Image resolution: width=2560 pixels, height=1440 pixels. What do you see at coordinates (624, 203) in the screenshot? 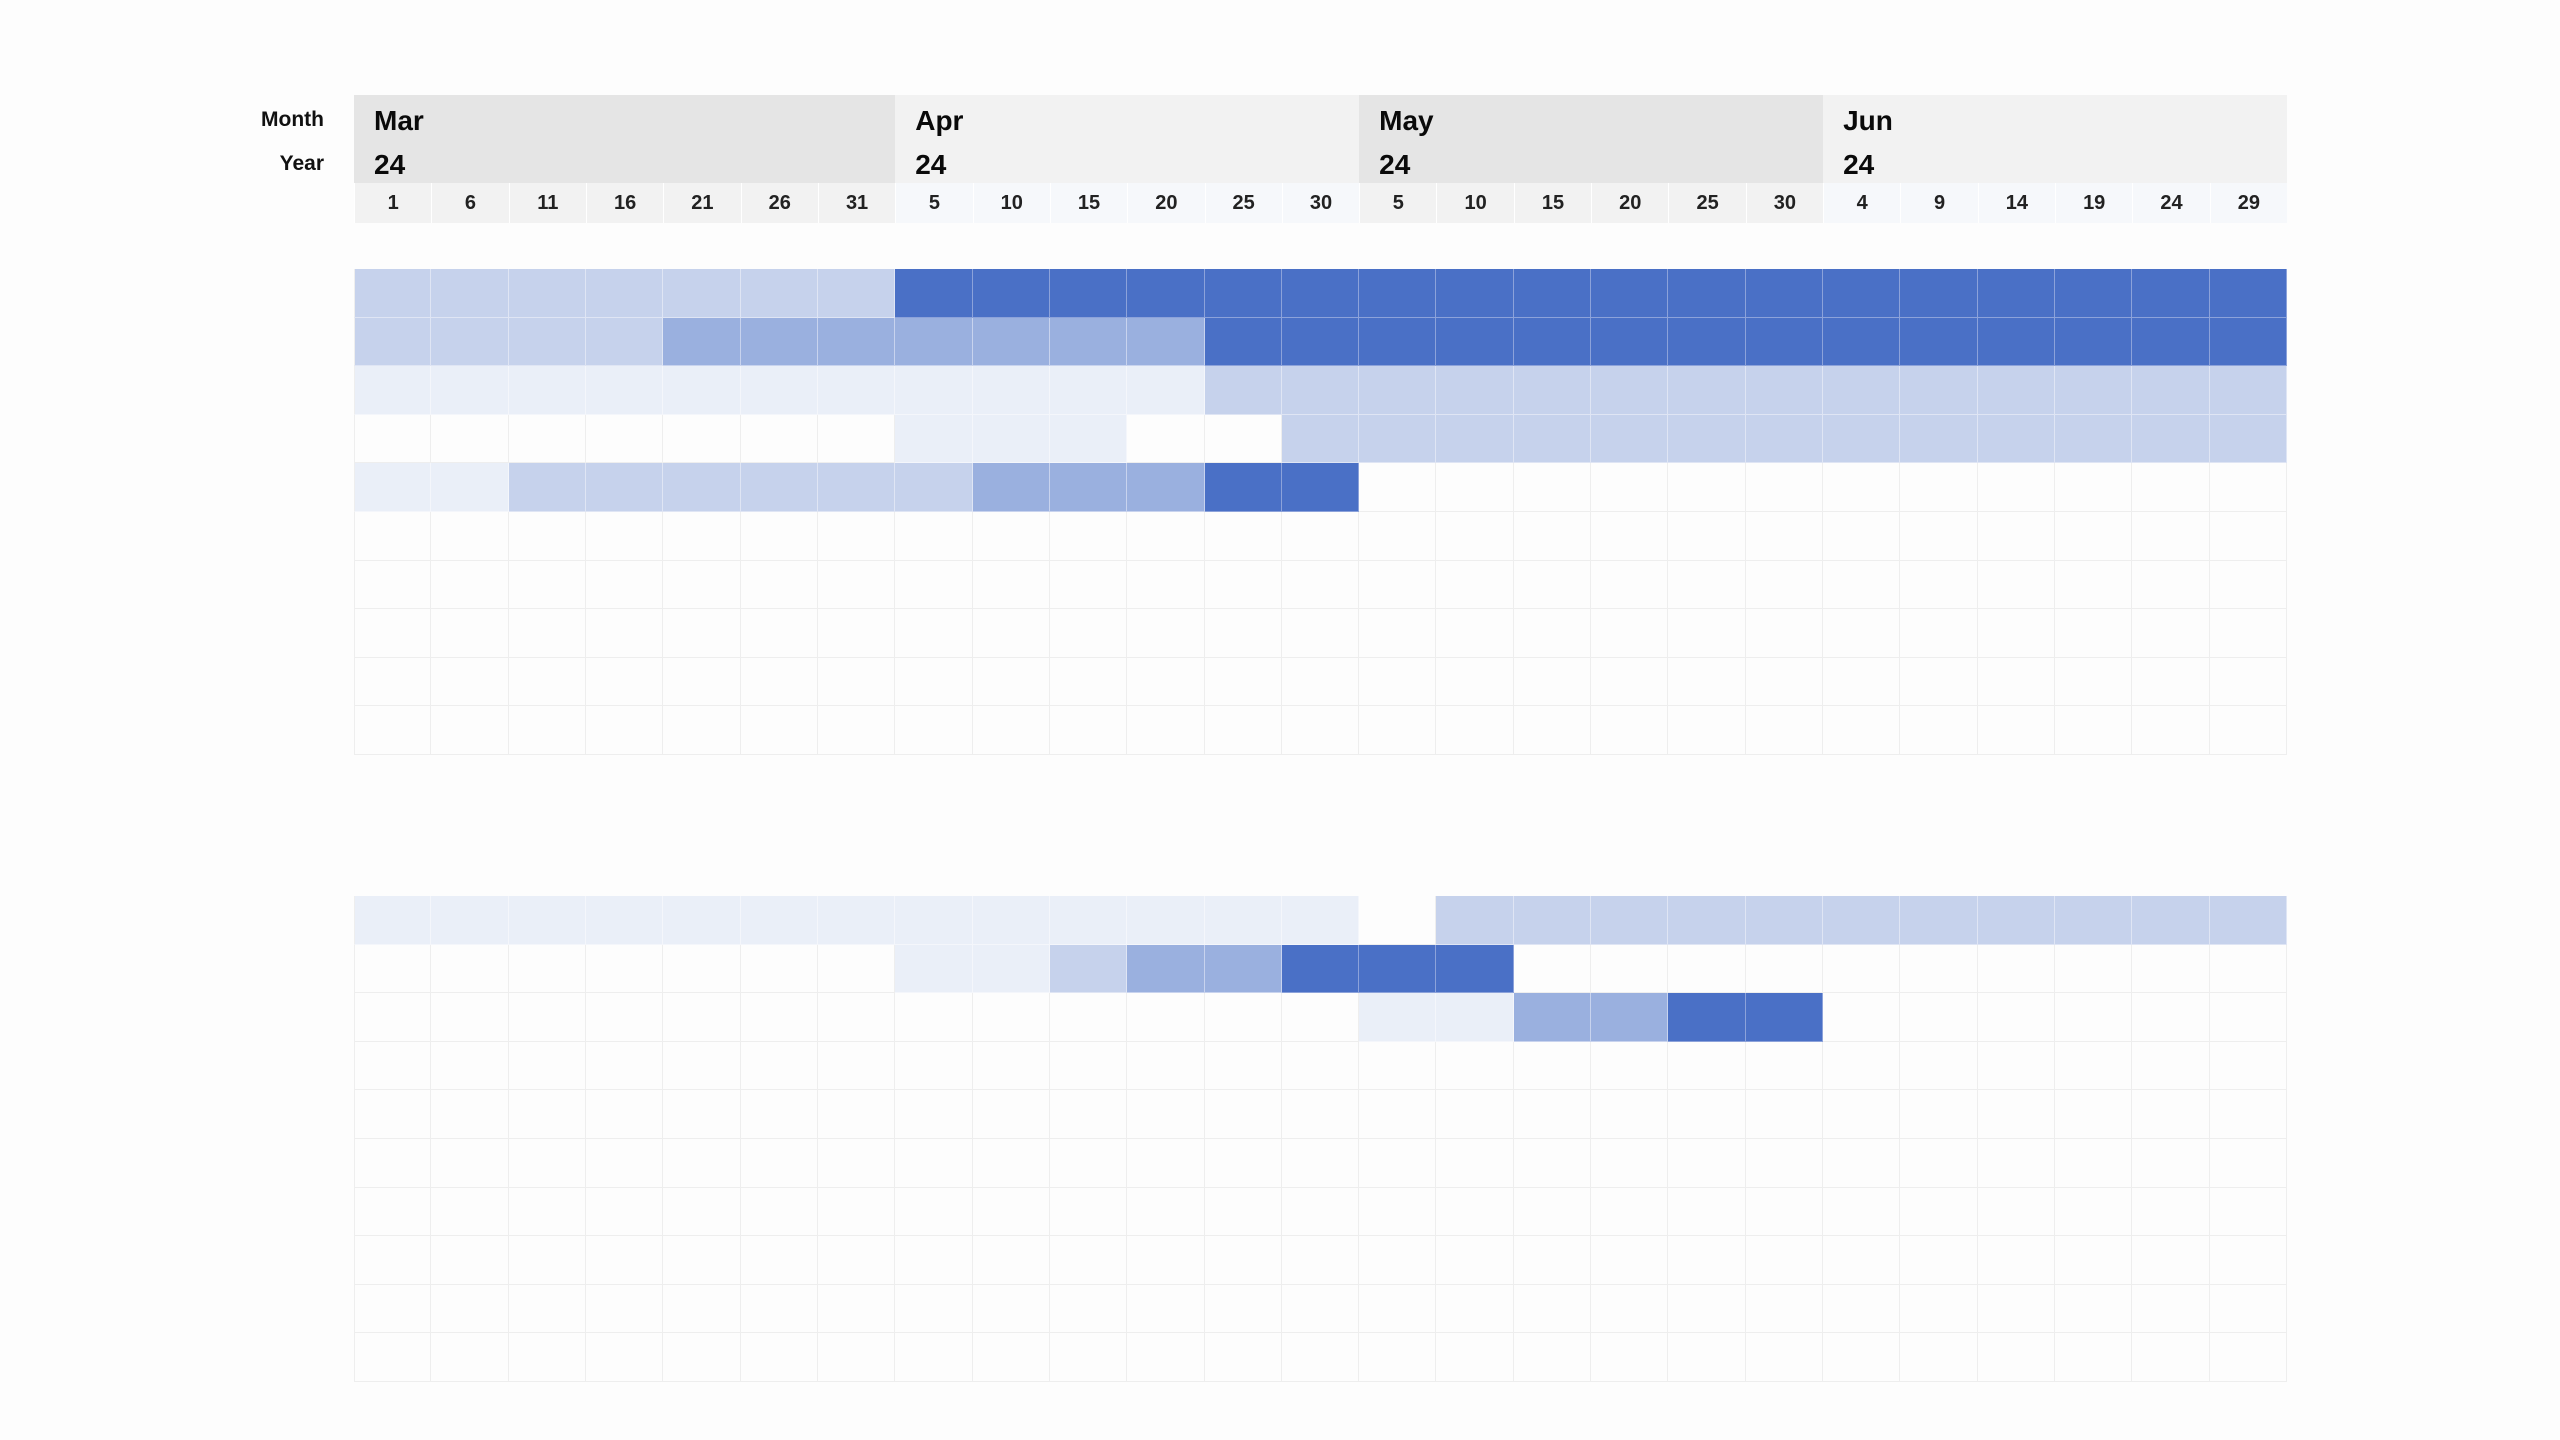
I see `day-label: 16` at bounding box center [624, 203].